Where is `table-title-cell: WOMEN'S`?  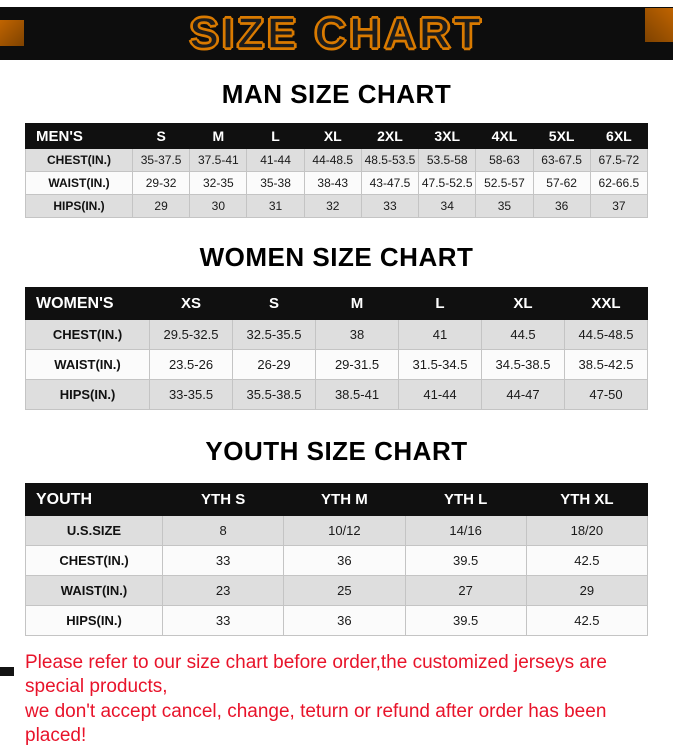 table-title-cell: WOMEN'S is located at coordinates (87, 303).